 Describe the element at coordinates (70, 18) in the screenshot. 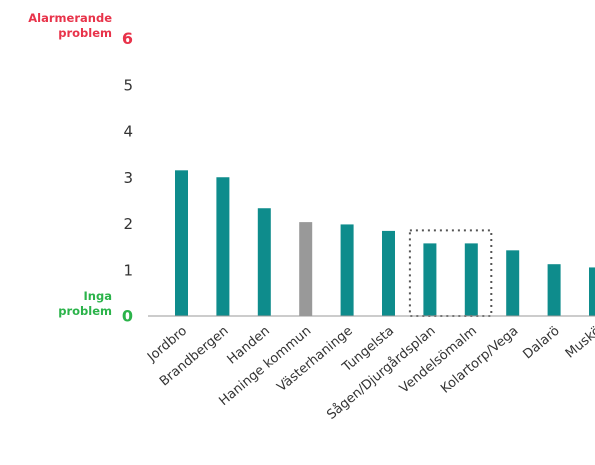

I see `alarming-problem-label: Alarmerande` at that location.